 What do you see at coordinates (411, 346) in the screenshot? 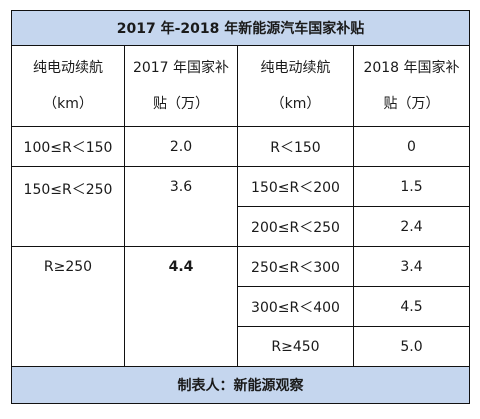
I see `subsidy-2018-cell: 5.0` at bounding box center [411, 346].